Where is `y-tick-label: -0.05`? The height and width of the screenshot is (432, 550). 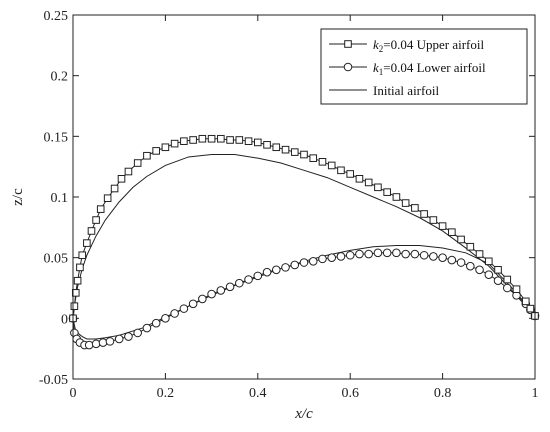 y-tick-label: -0.05 is located at coordinates (53, 380).